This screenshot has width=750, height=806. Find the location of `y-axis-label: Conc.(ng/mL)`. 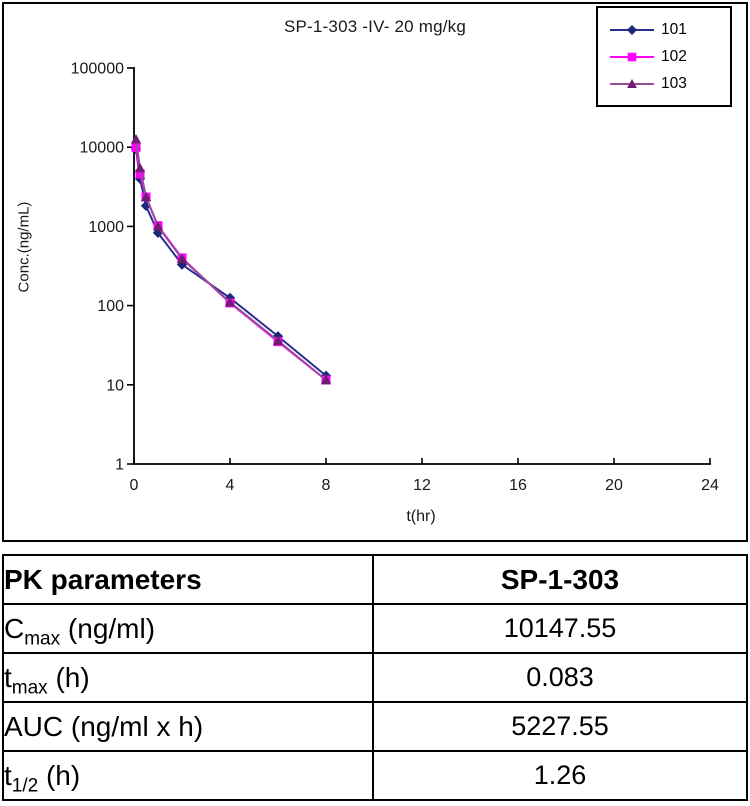

y-axis-label: Conc.(ng/mL) is located at coordinates (24, 247).